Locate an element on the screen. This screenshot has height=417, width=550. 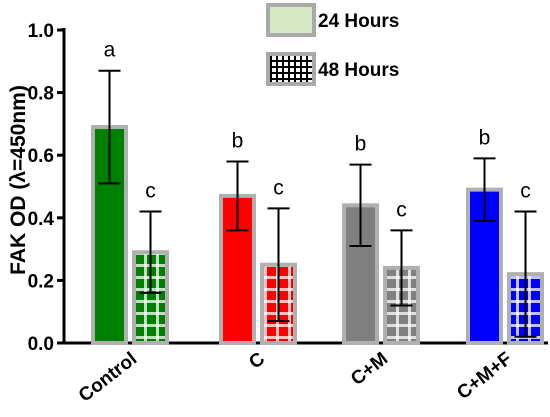
y-tick-label: 0.0 is located at coordinates (41, 344).